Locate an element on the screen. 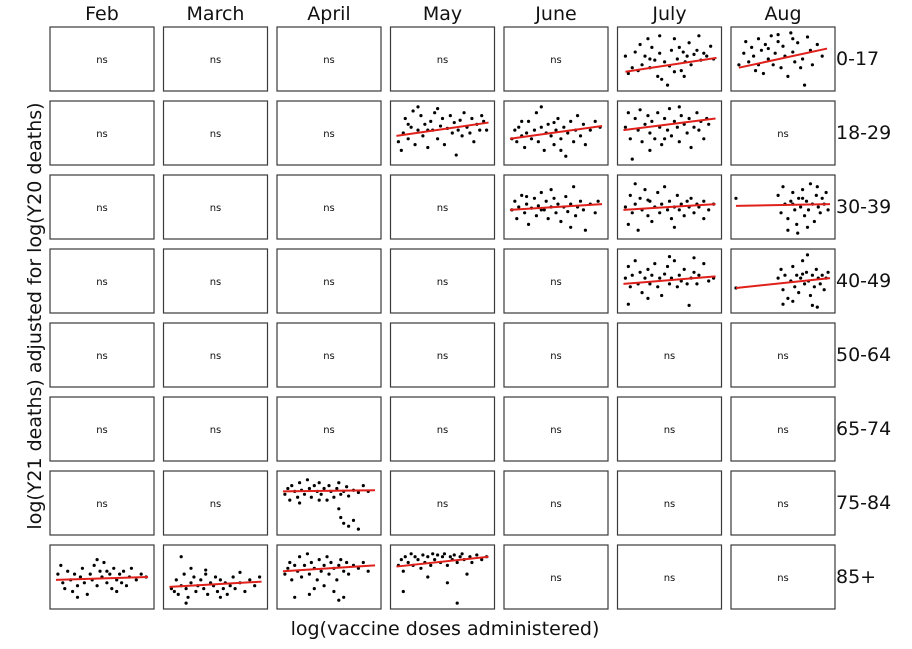  row-label-0-17: 0-17 is located at coordinates (857, 59).